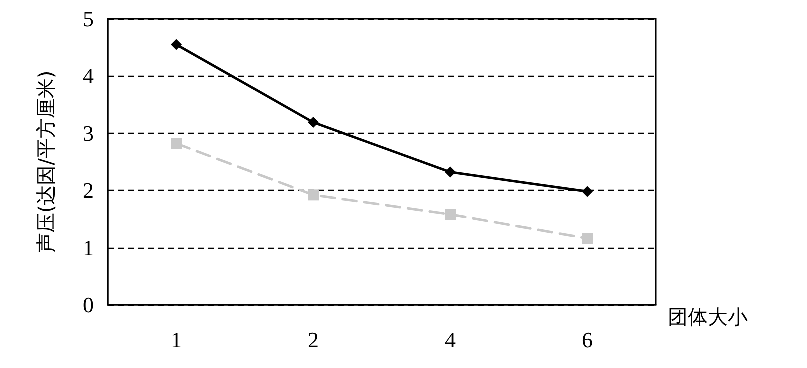 This screenshot has width=807, height=368. What do you see at coordinates (88, 305) in the screenshot?
I see `y-tick-label: 0` at bounding box center [88, 305].